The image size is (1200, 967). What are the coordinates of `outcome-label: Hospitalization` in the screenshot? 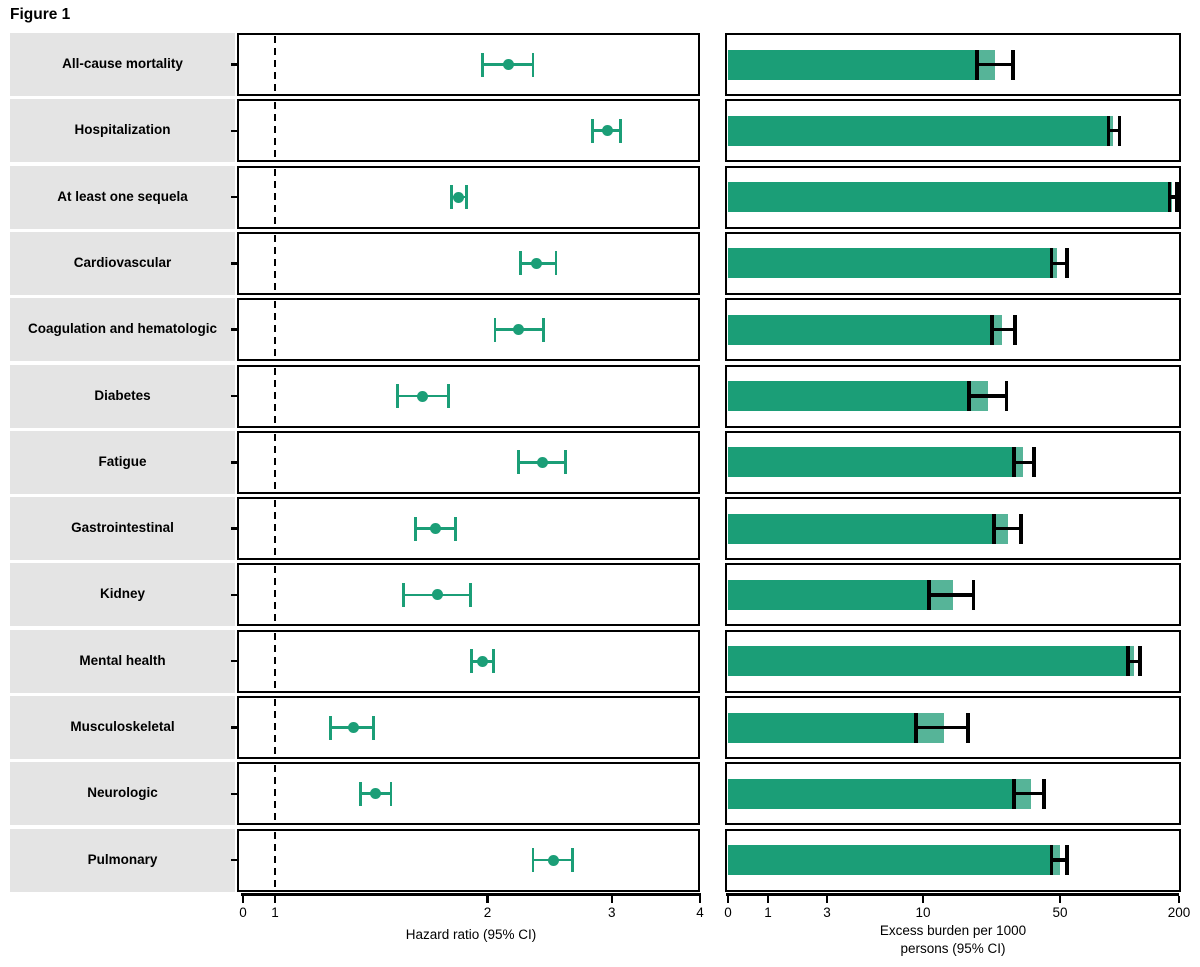 It's located at (122, 131).